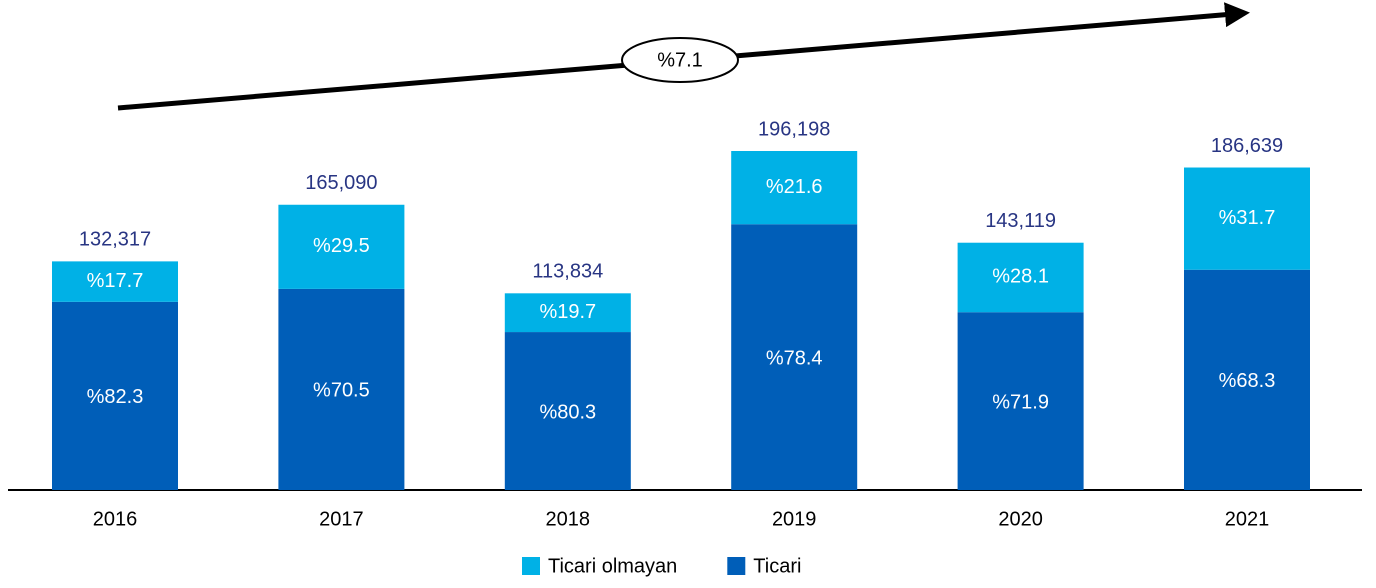 The image size is (1376, 588). I want to click on segment-label: %78.4, so click(794, 358).